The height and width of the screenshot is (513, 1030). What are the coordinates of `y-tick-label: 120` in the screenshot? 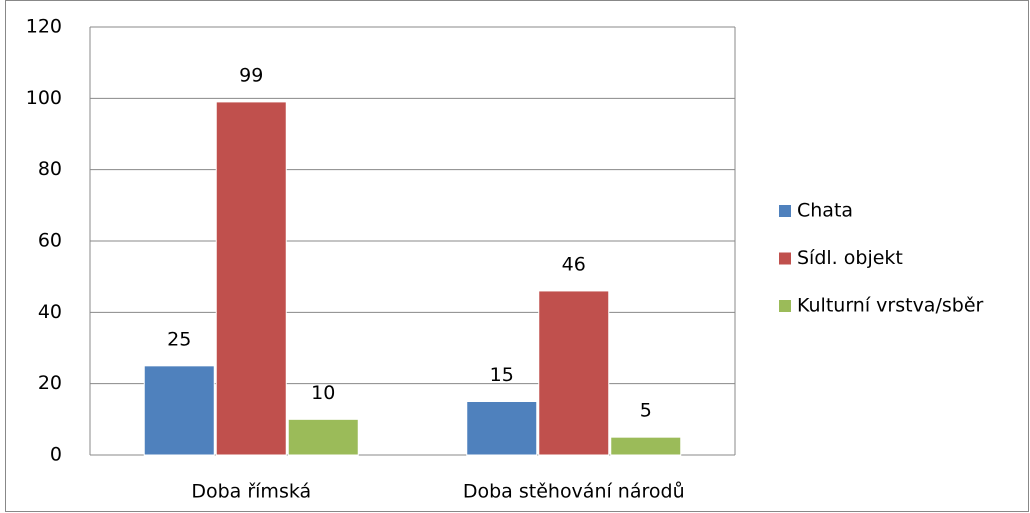 It's located at (44, 27).